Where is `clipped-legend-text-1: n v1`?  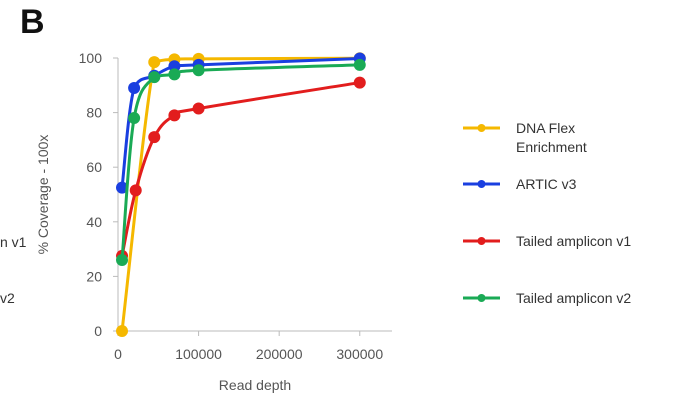
clipped-legend-text-1: n v1 is located at coordinates (13, 242).